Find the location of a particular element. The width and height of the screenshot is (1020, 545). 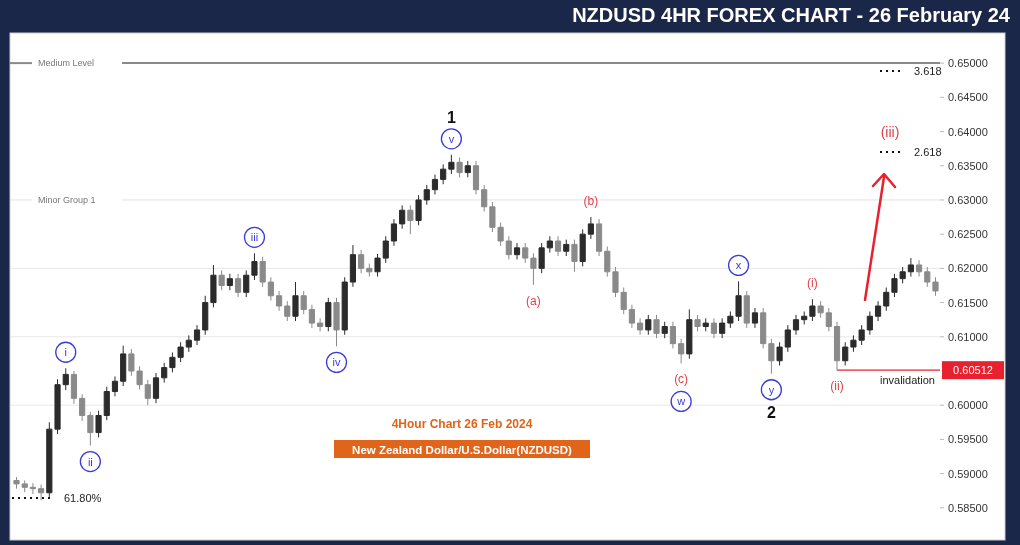

annotation: (i) is located at coordinates (812, 283).